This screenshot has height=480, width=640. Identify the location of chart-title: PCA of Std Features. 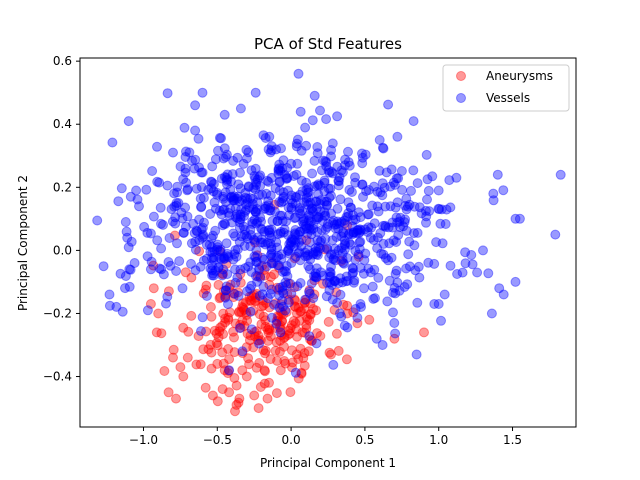
(328, 44).